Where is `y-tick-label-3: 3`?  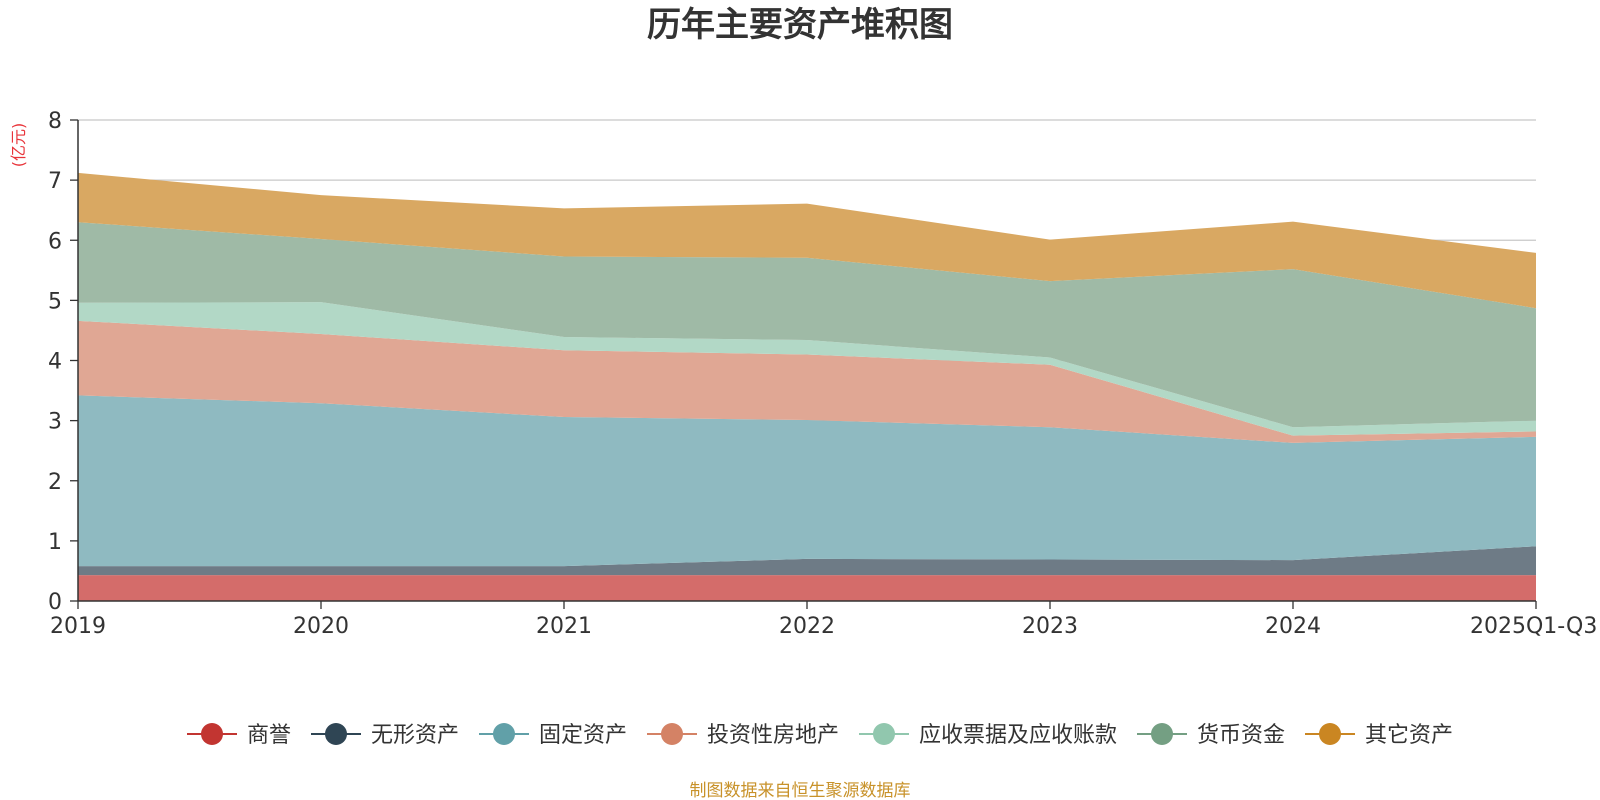 y-tick-label-3: 3 is located at coordinates (55, 422).